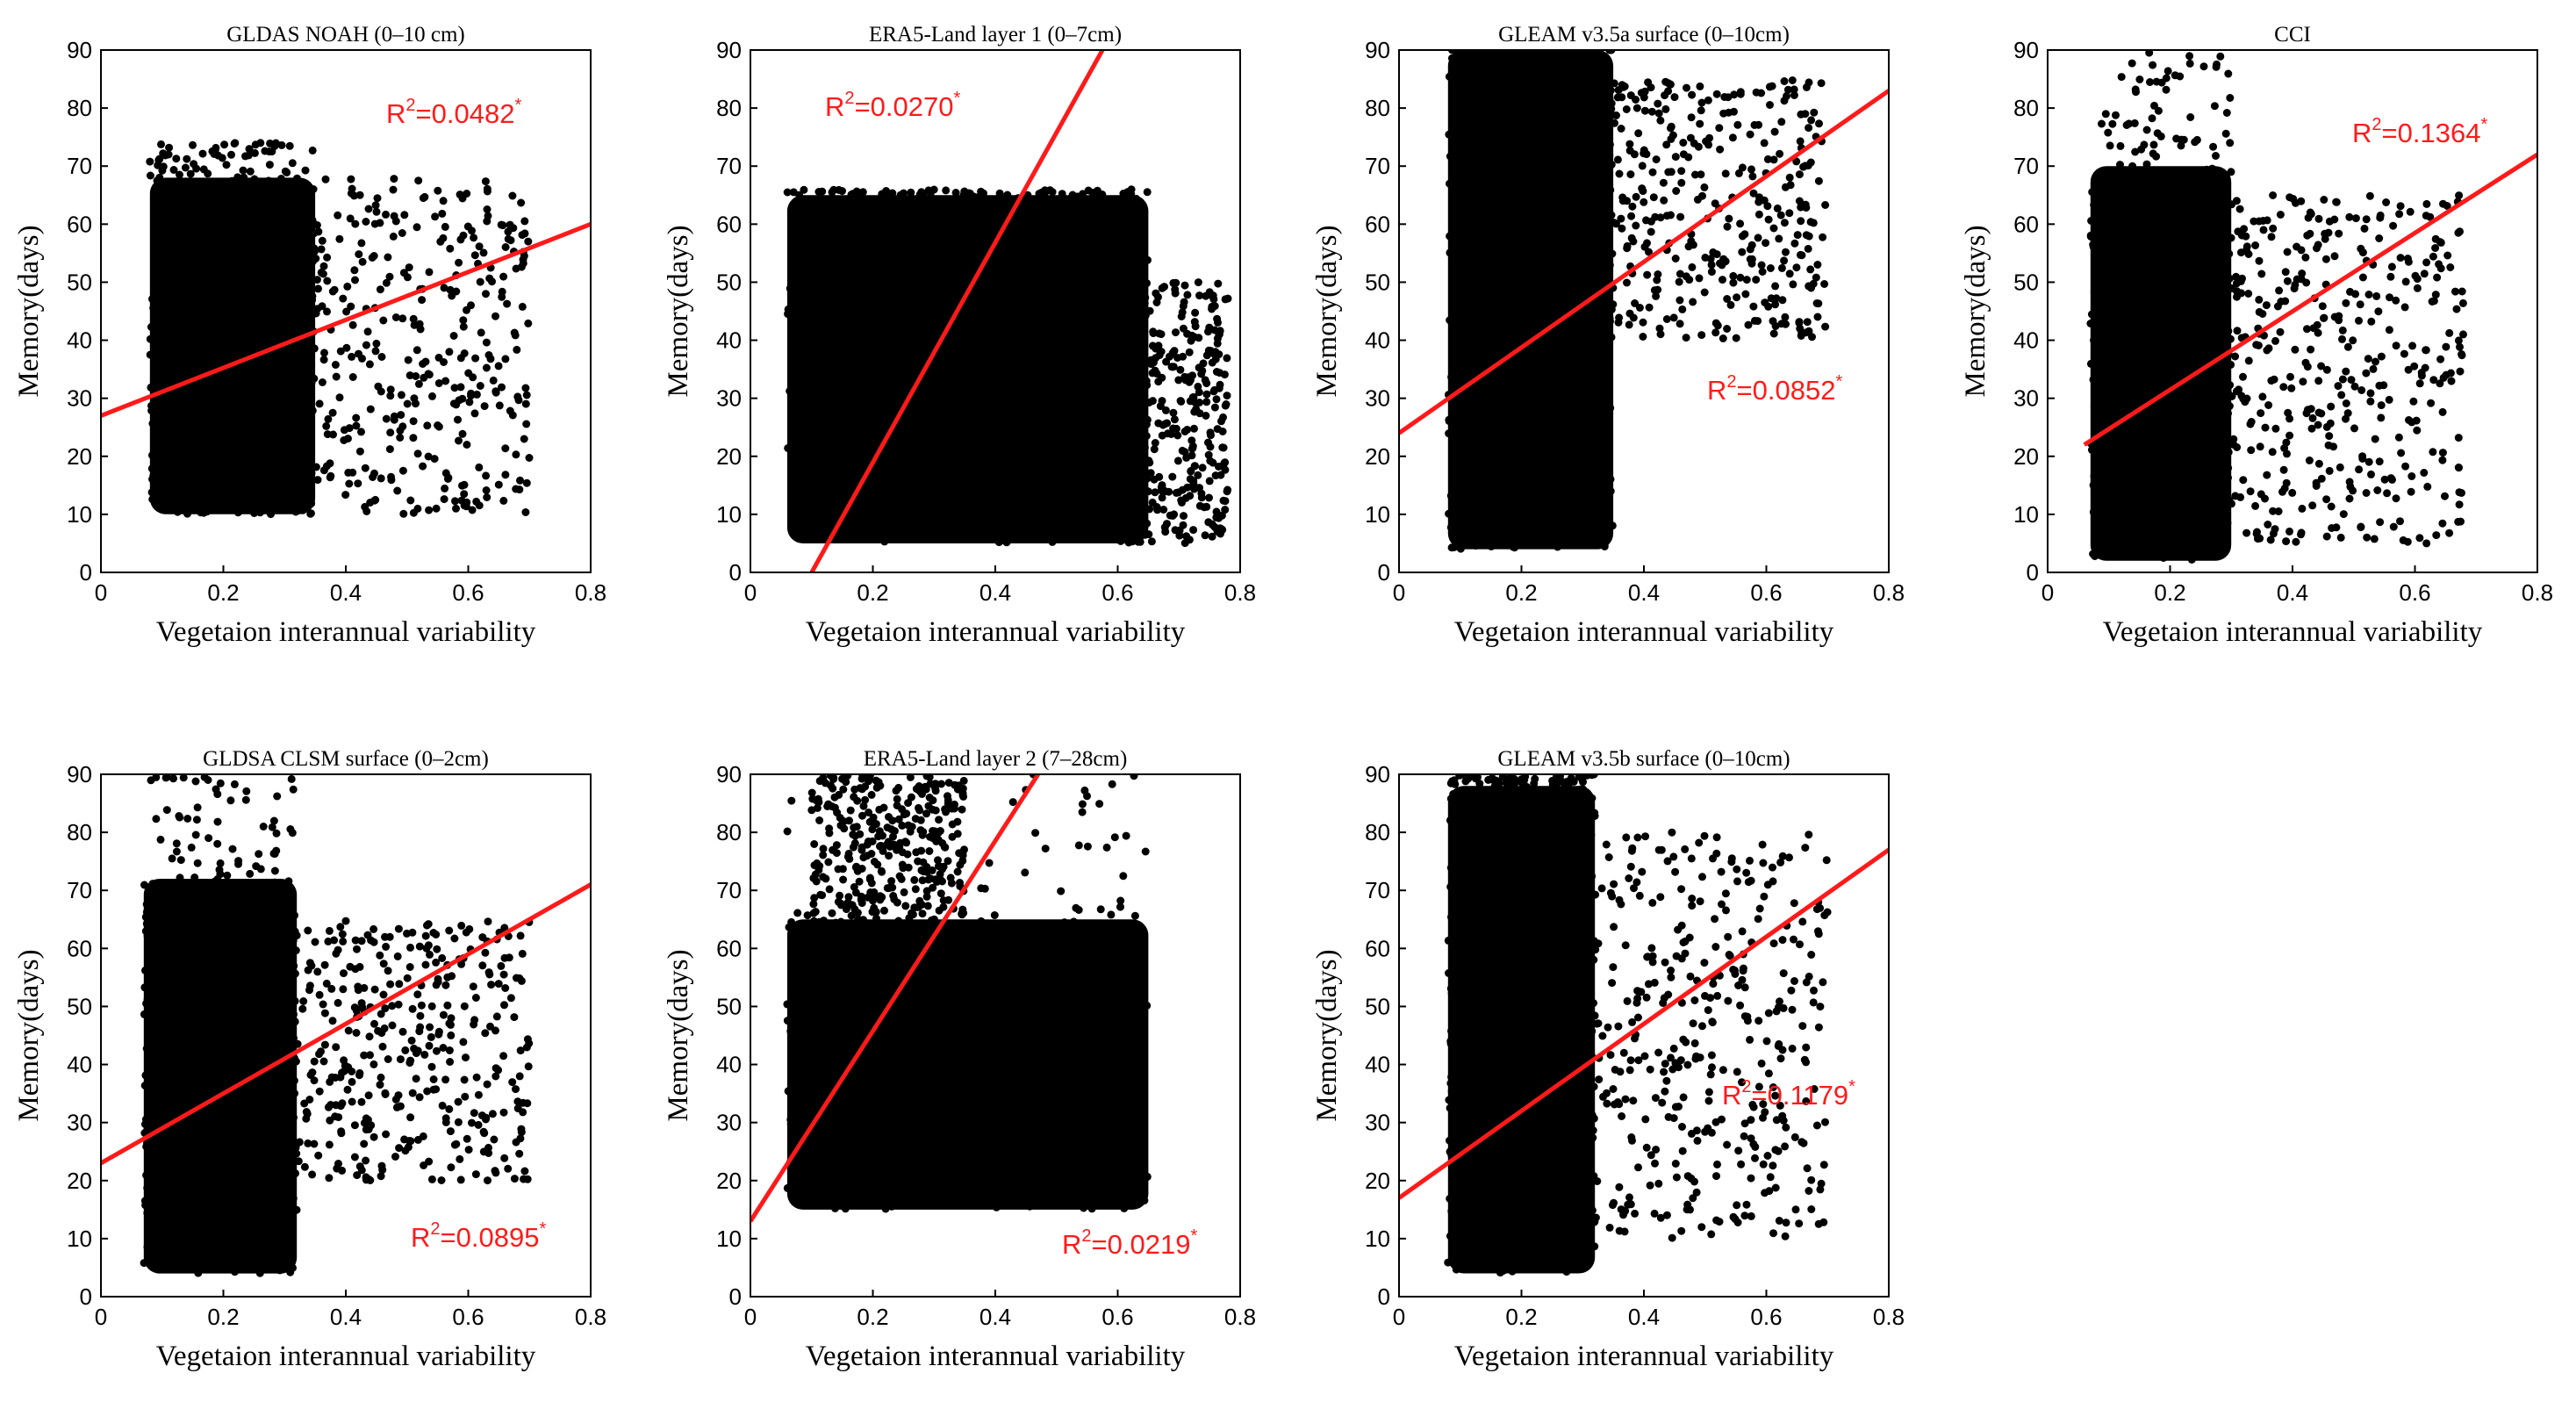 The height and width of the screenshot is (1402, 2576). What do you see at coordinates (1889, 592) in the screenshot?
I see `x-tick-label: 0.8` at bounding box center [1889, 592].